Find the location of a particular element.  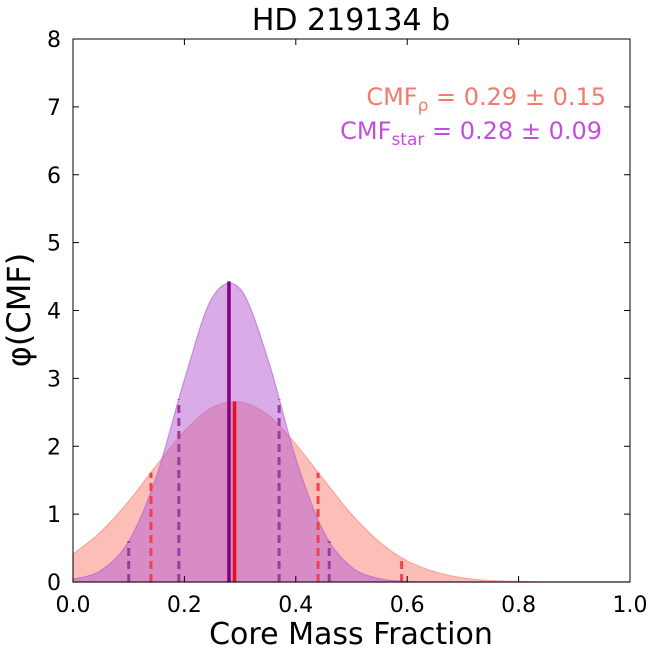

x-axis-label: Core Mass Fraction is located at coordinates (351, 634).